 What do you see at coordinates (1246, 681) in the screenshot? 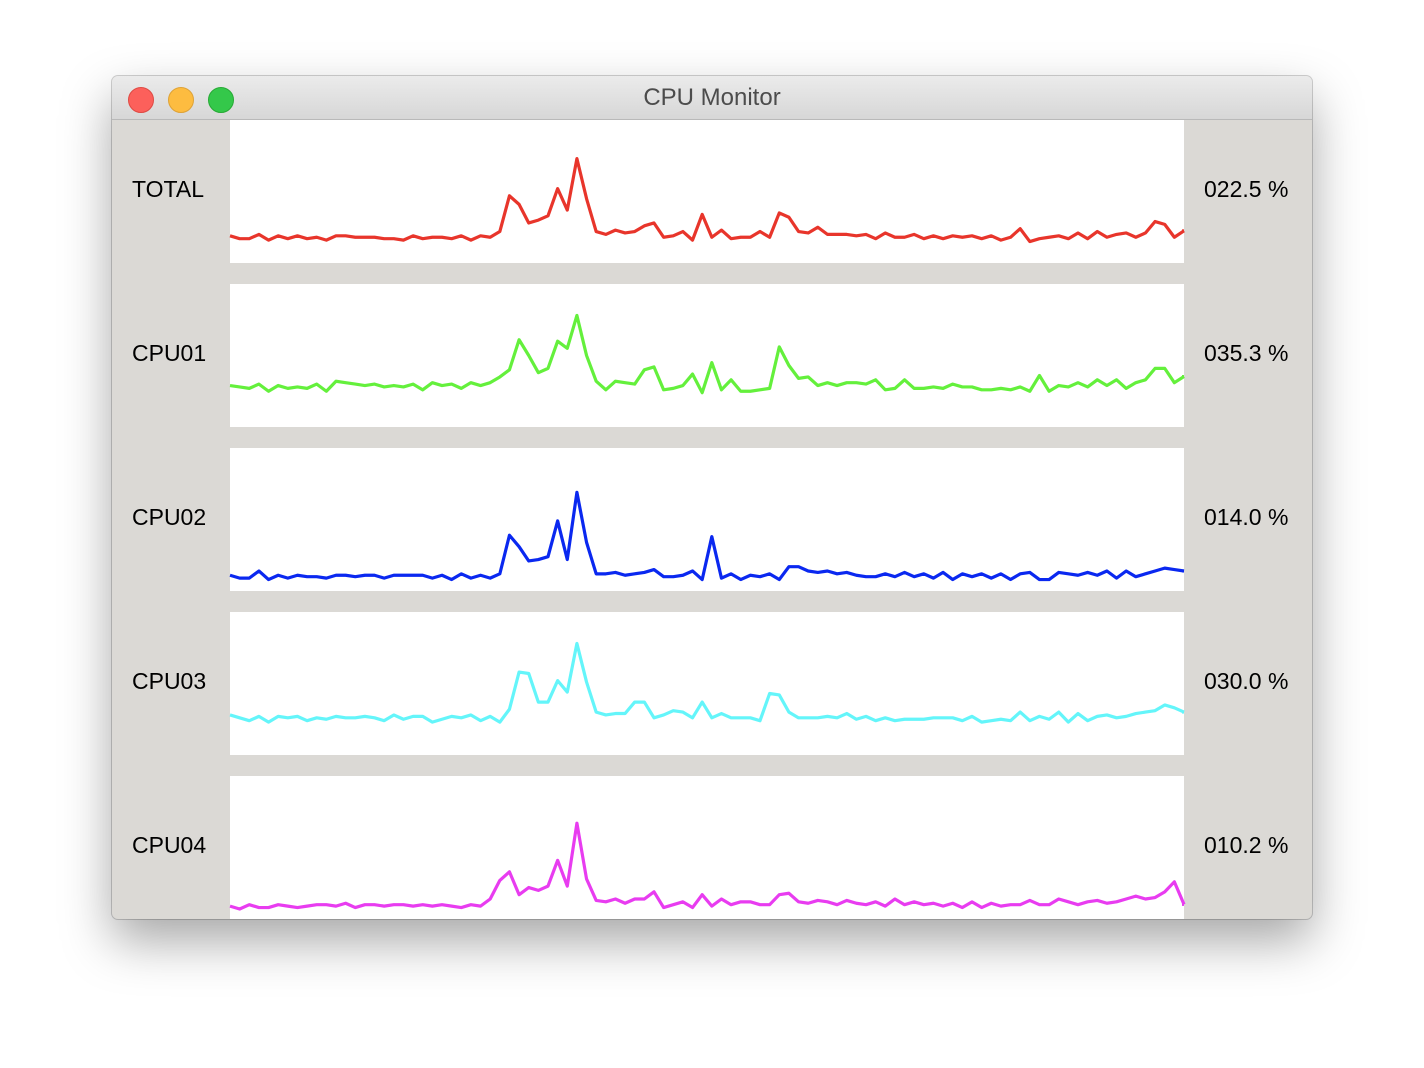
I see `current-value: 030.0 %` at bounding box center [1246, 681].